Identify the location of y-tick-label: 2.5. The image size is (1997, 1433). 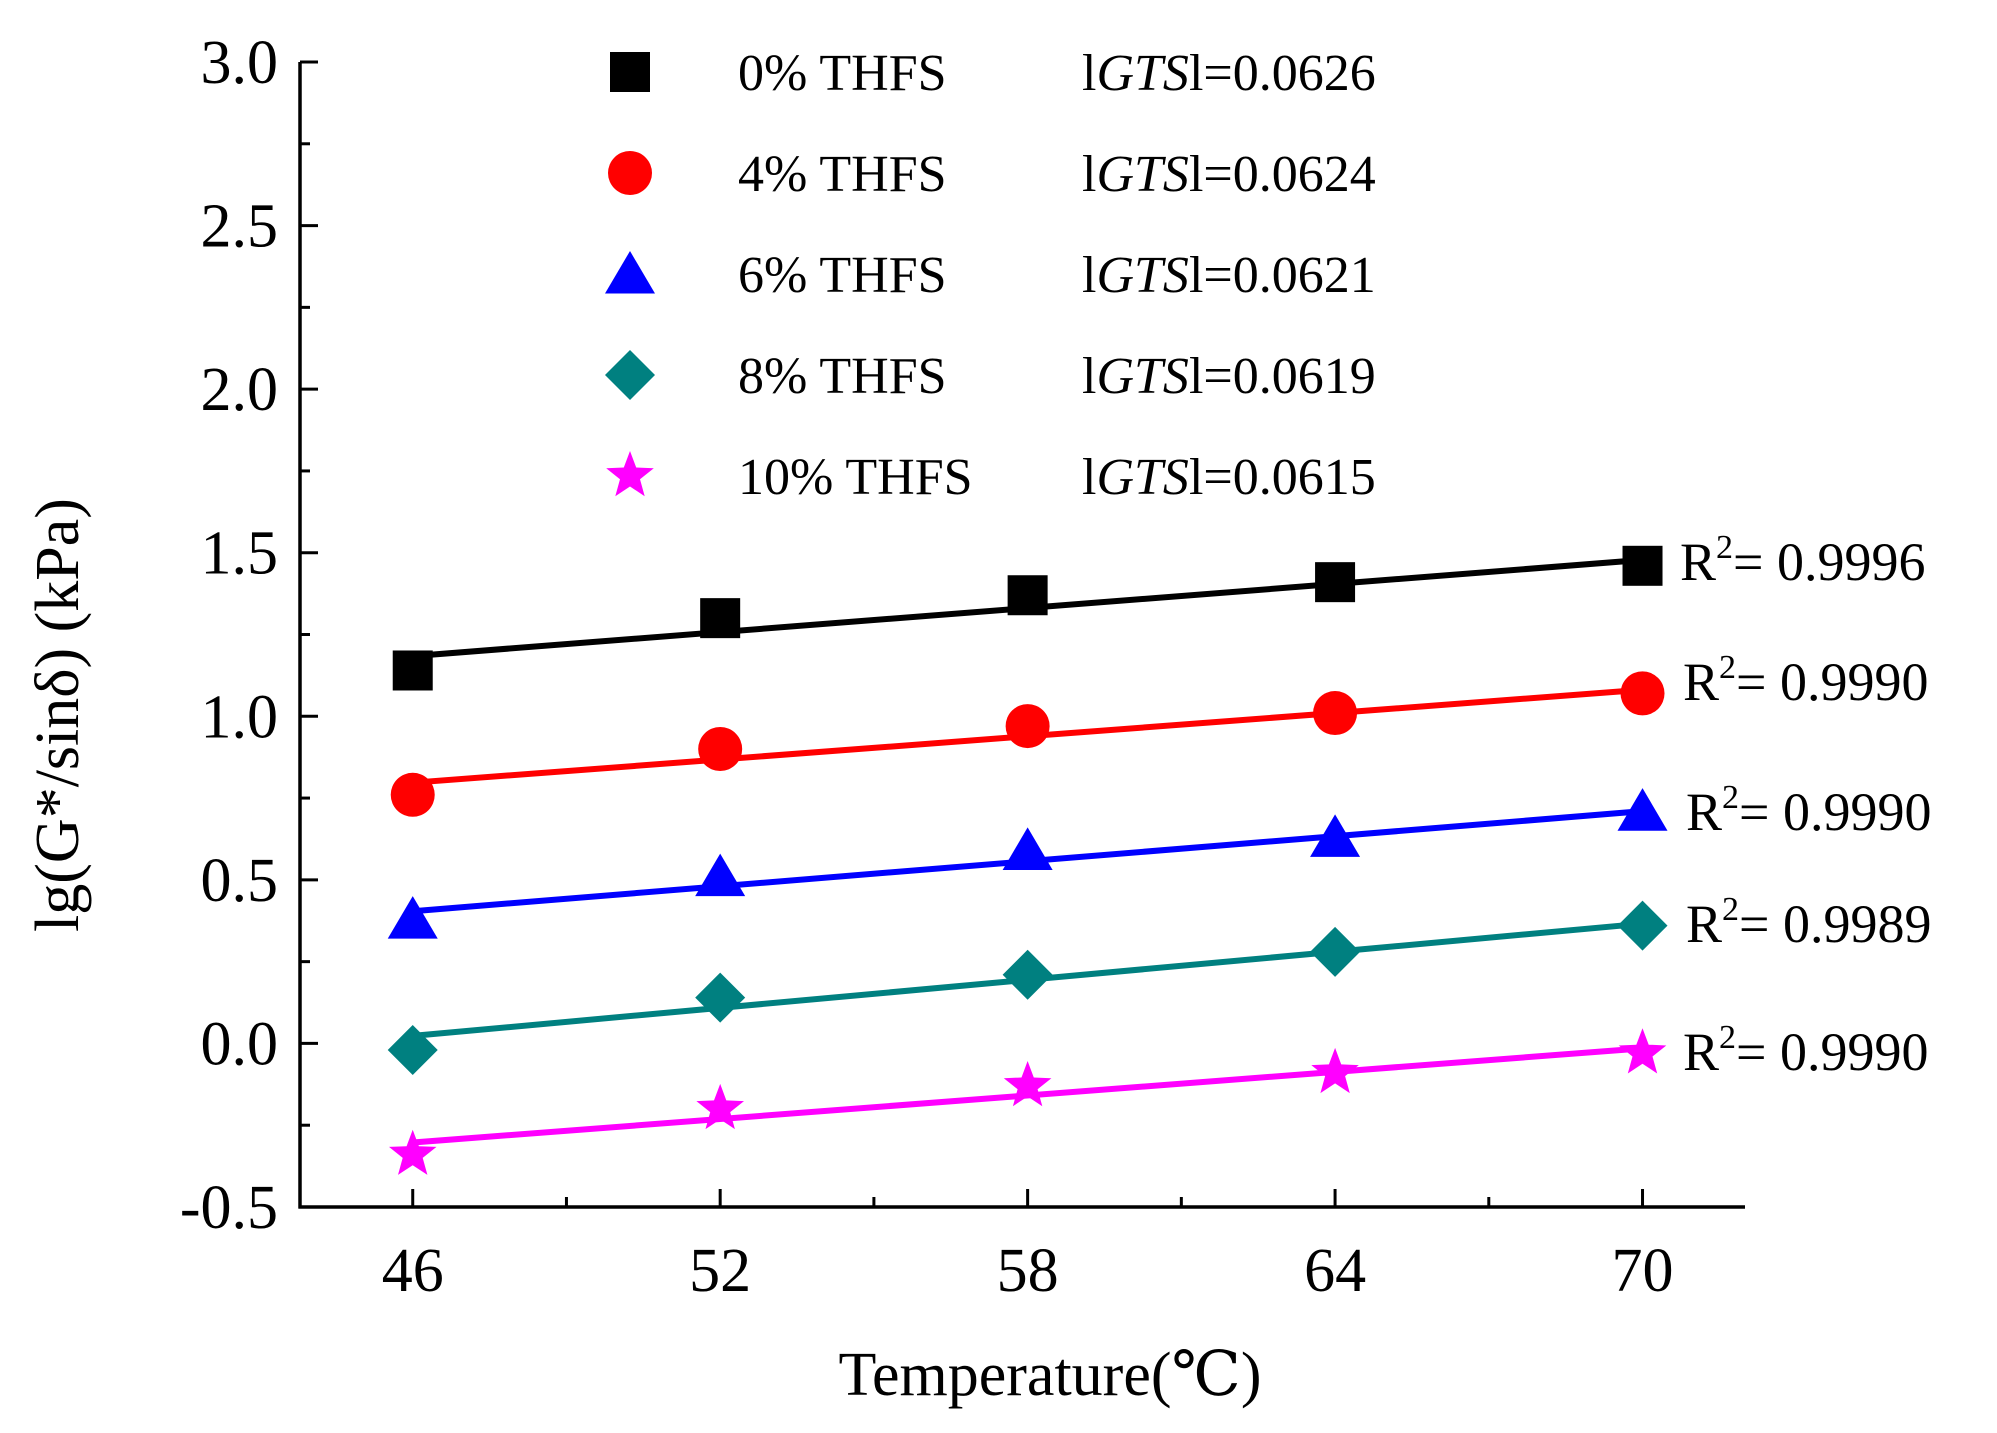
(240, 227).